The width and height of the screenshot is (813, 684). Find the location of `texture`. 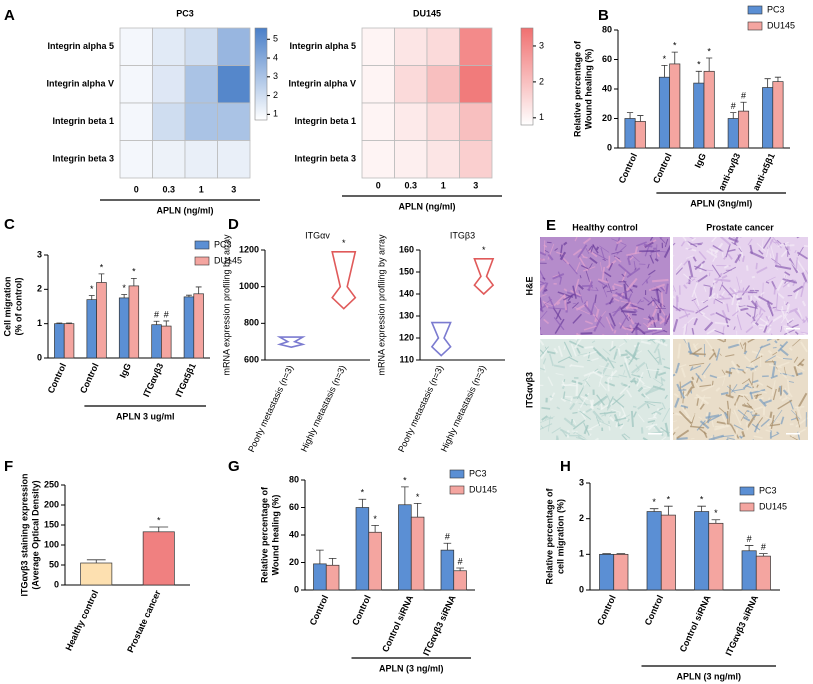

texture is located at coordinates (740, 389).